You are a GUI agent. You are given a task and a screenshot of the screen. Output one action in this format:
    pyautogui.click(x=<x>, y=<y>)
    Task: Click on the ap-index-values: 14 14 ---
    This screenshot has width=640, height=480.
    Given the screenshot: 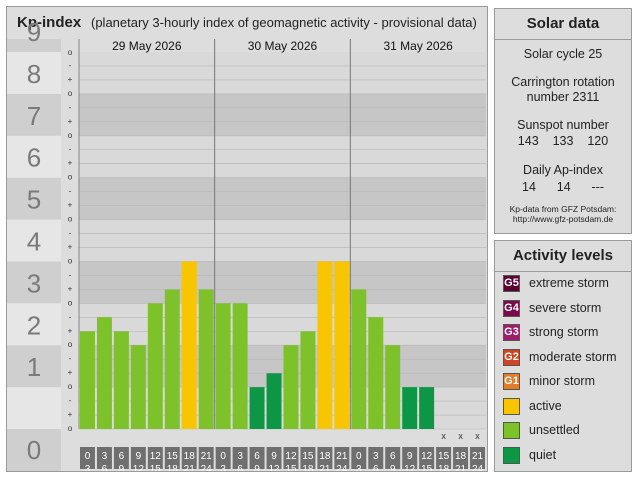 What is the action you would take?
    pyautogui.click(x=563, y=187)
    